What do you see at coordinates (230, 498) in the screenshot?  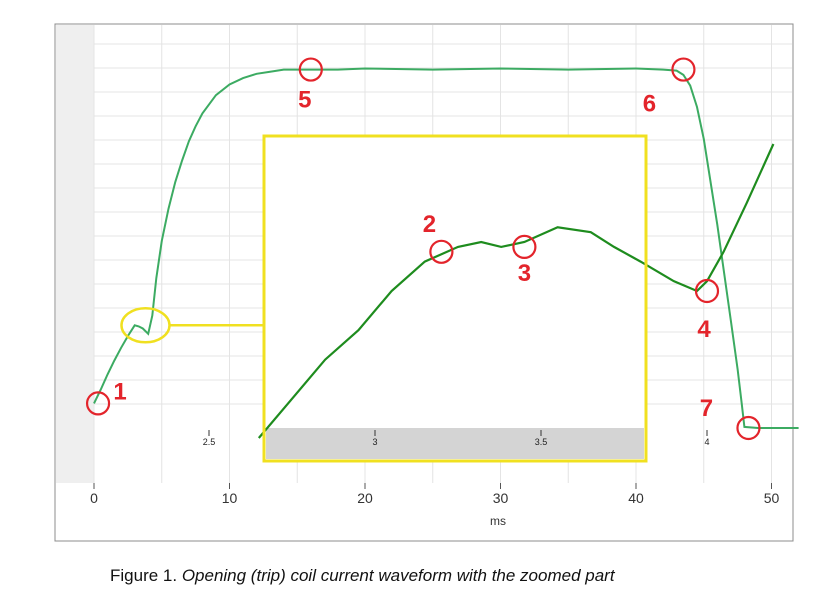 I see `x-tick-label: 10` at bounding box center [230, 498].